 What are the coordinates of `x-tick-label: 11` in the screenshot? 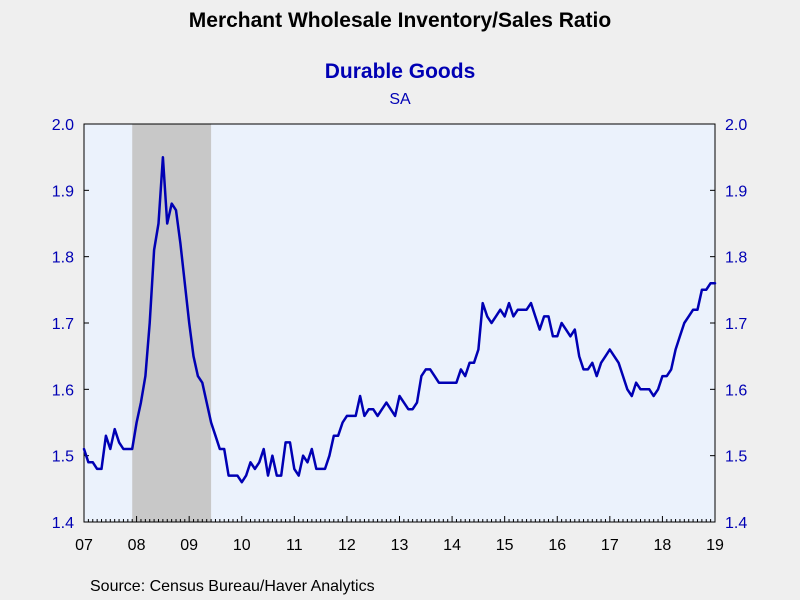 It's located at (294, 545).